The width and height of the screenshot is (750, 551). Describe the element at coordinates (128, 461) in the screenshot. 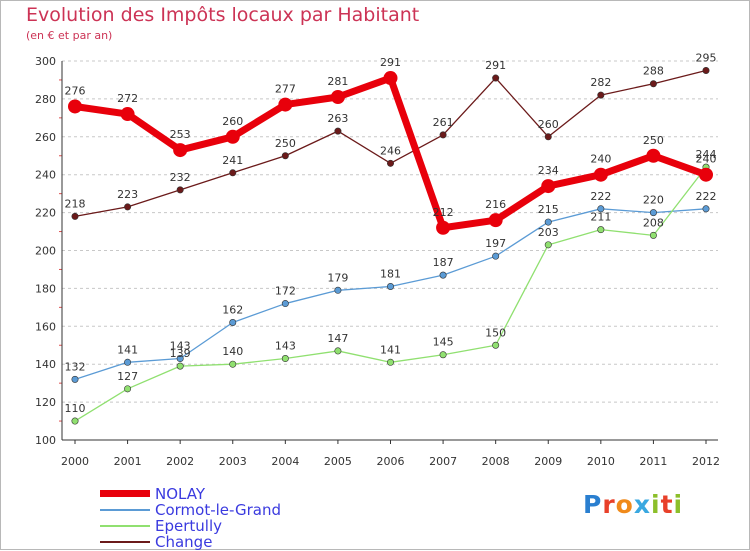

I see `x-tick-label-2001: 2001` at that location.